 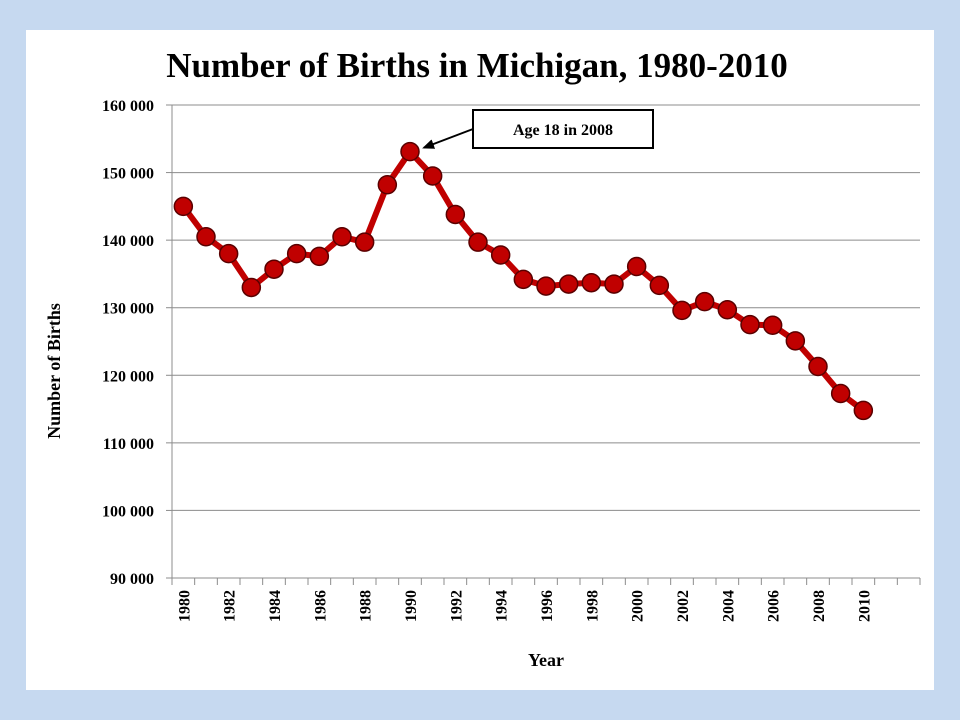 What do you see at coordinates (366, 606) in the screenshot?
I see `x-tick-label: 1988` at bounding box center [366, 606].